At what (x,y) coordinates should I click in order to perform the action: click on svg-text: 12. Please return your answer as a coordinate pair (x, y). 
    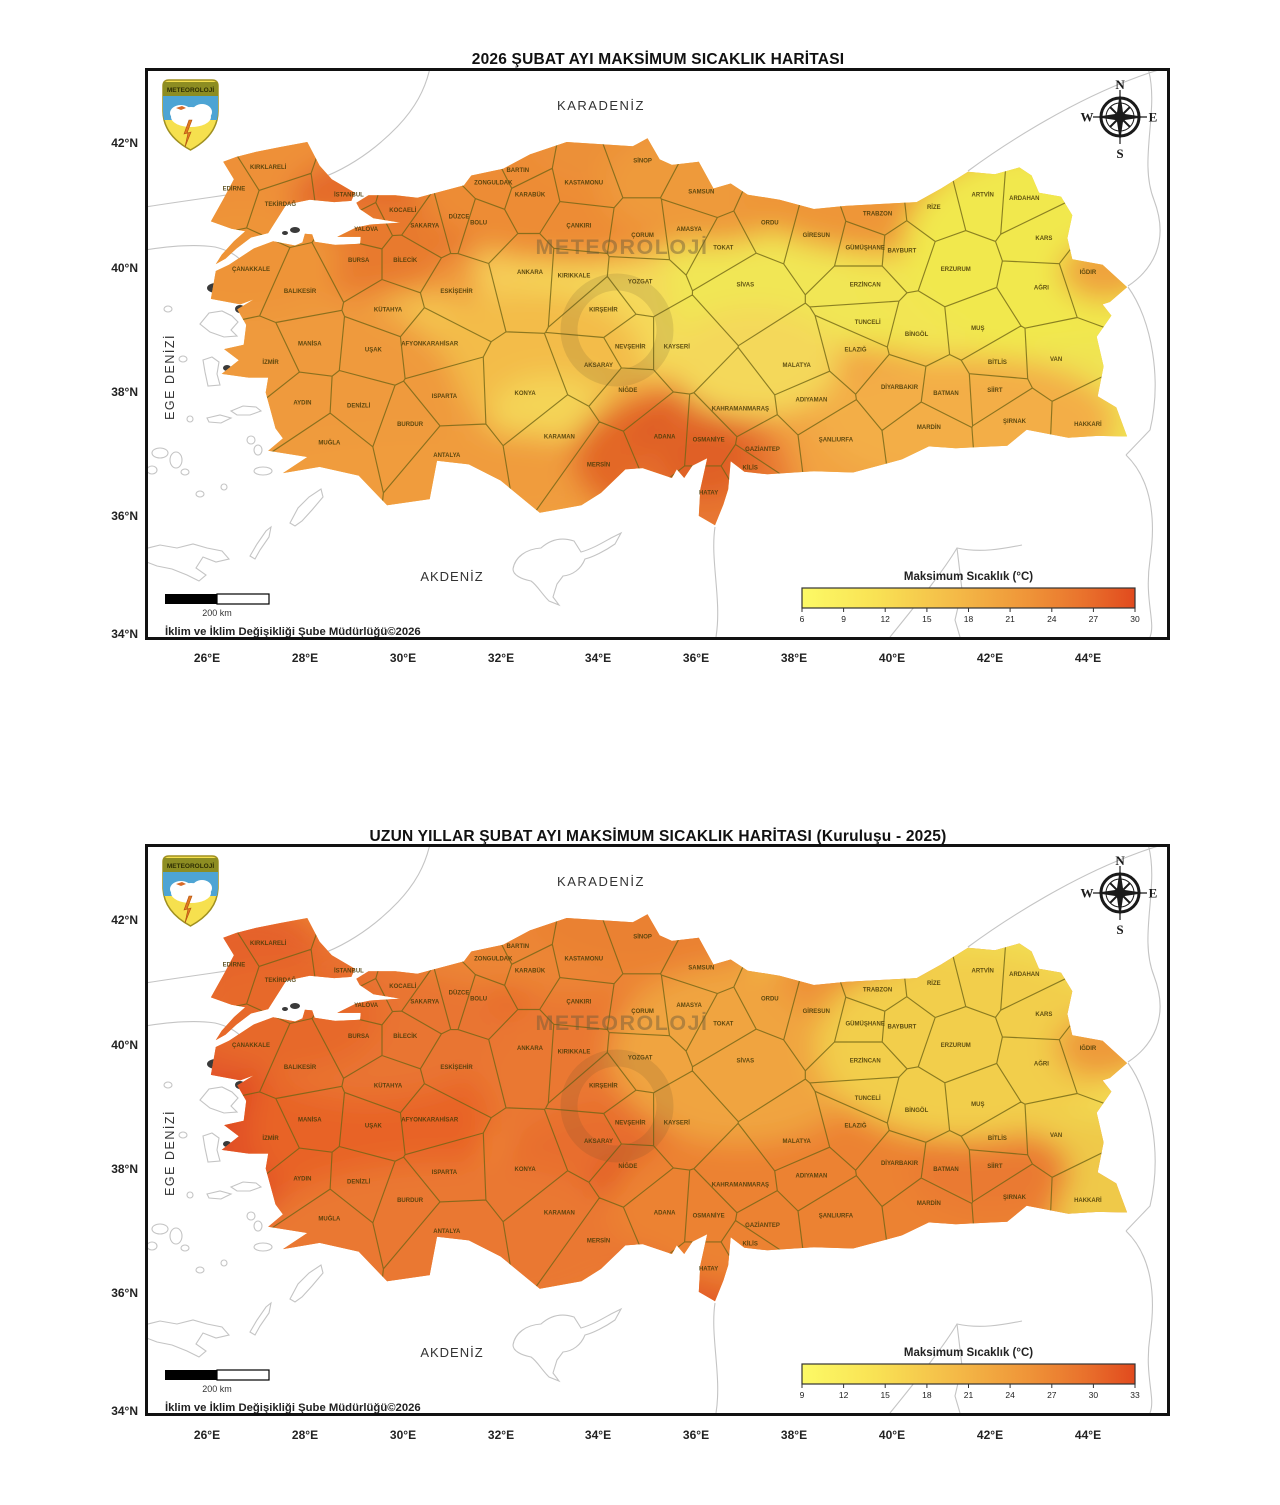
    Looking at the image, I should click on (844, 1395).